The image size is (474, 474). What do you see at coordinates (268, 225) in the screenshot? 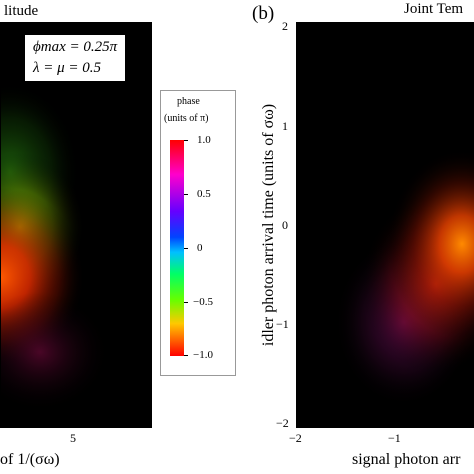
I see `panel-b-y-axis-label: idler photon arrival time (units of σω)` at bounding box center [268, 225].